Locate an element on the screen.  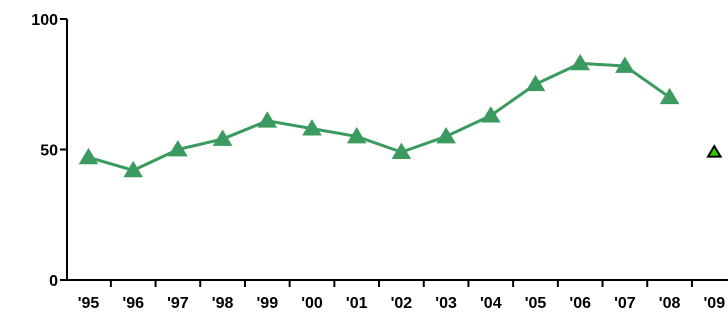
x-tick-label: '05 is located at coordinates (536, 303).